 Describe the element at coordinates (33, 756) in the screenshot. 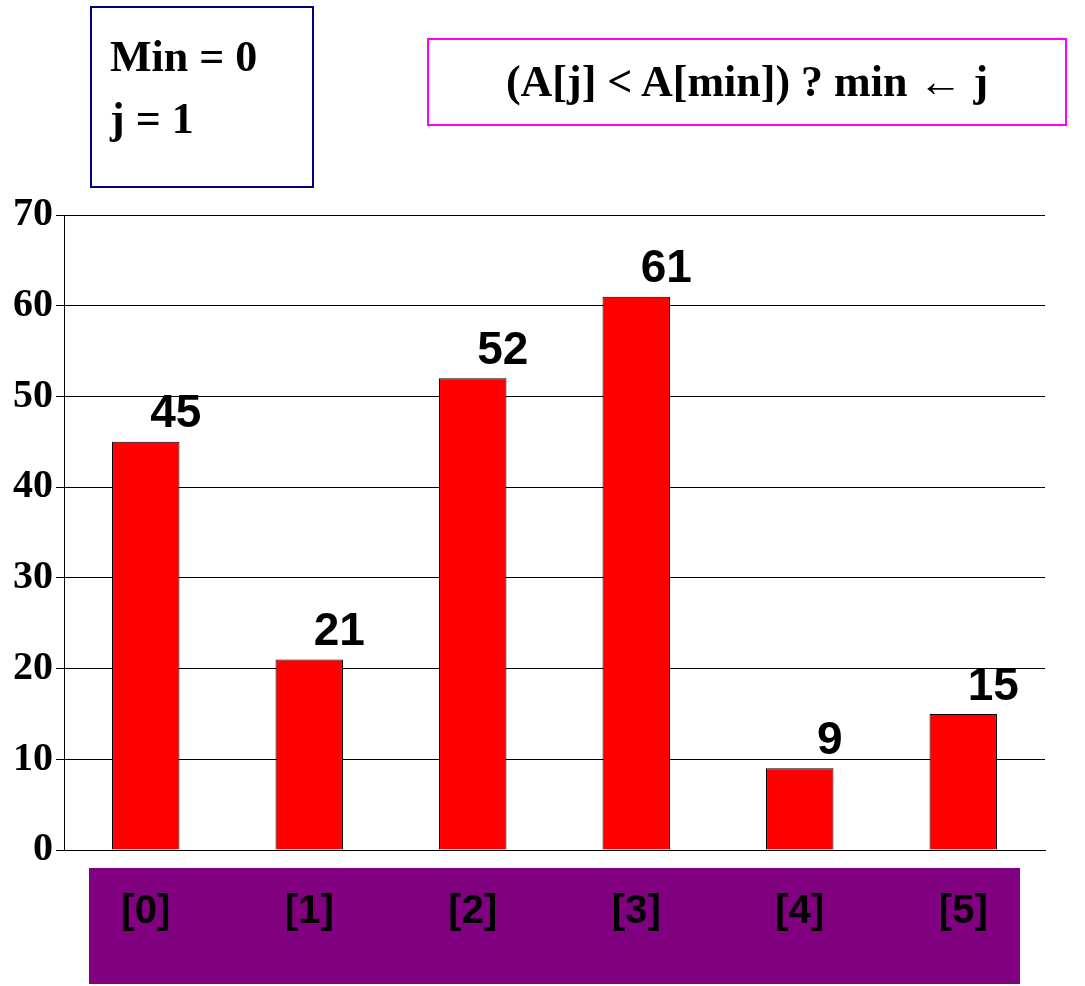

I see `y-tick-label: 10` at that location.